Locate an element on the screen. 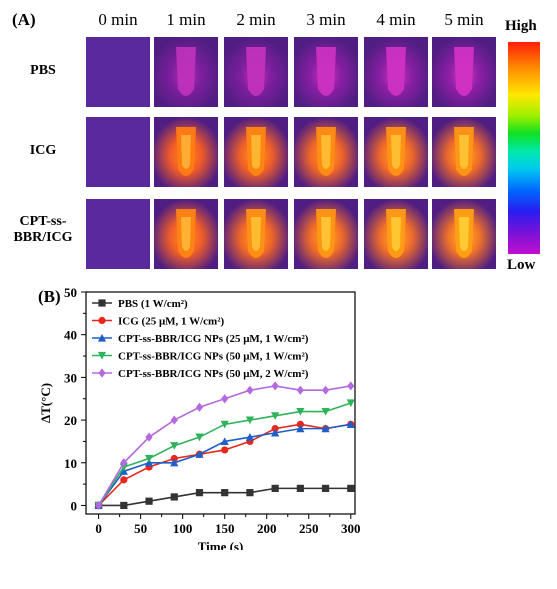  time-header-2: 2 min is located at coordinates (256, 19).